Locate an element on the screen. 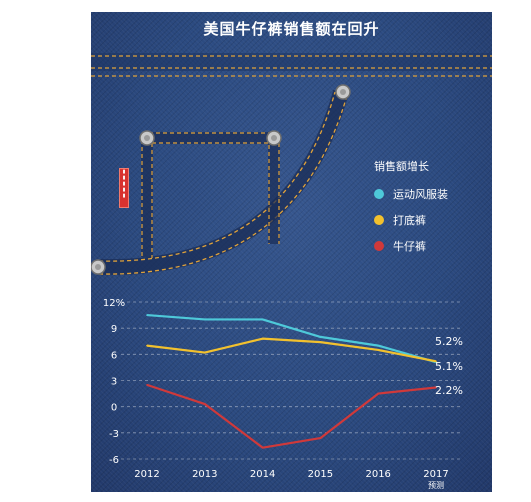 This screenshot has width=531, height=502. legend-label: 打底裤 is located at coordinates (409, 220).